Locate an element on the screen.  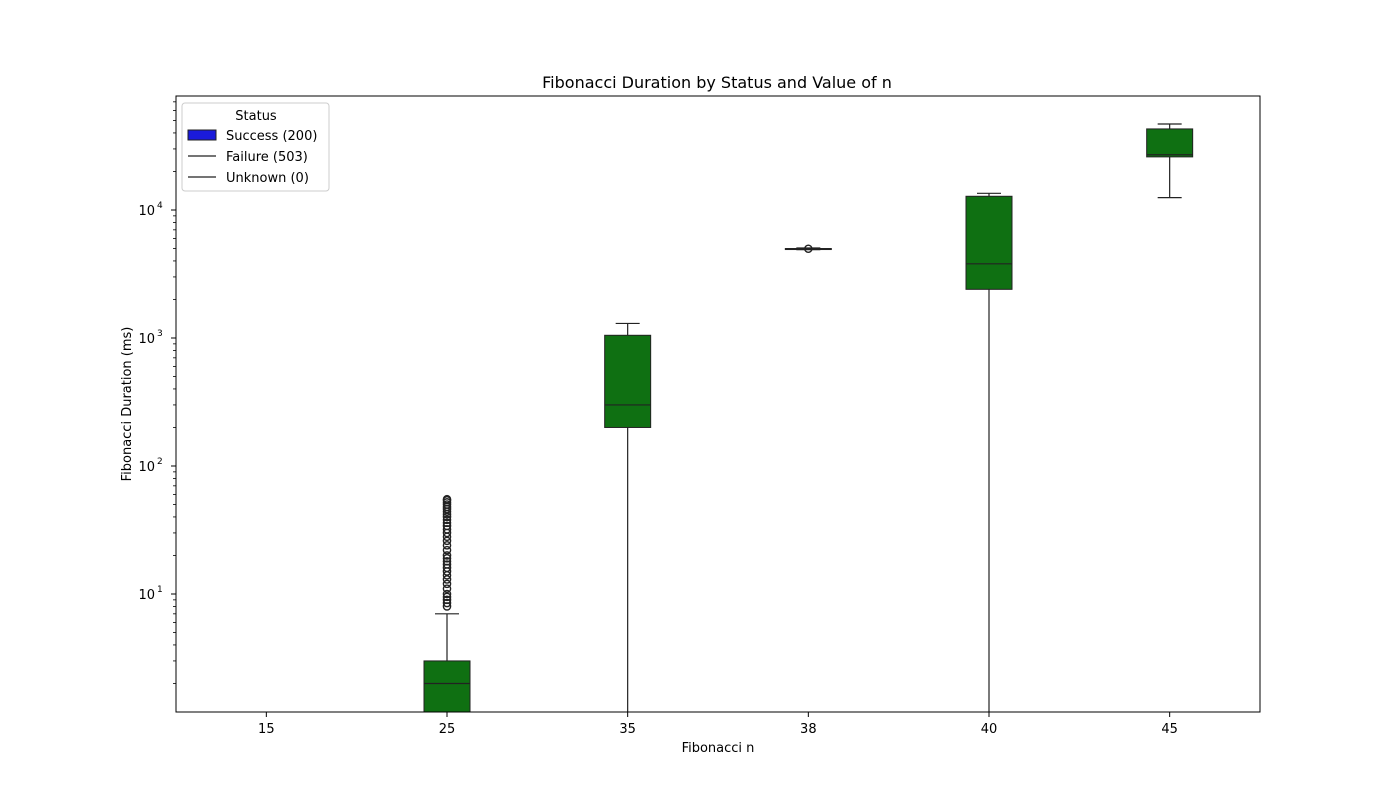
legend-title: Status is located at coordinates (256, 116).